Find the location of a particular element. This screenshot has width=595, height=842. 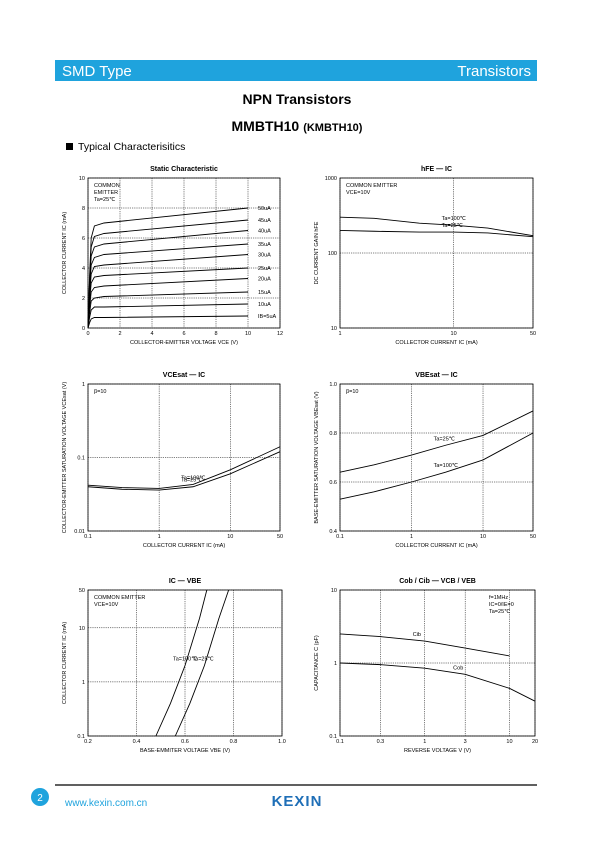

series-label: 15uA is located at coordinates (264, 293).